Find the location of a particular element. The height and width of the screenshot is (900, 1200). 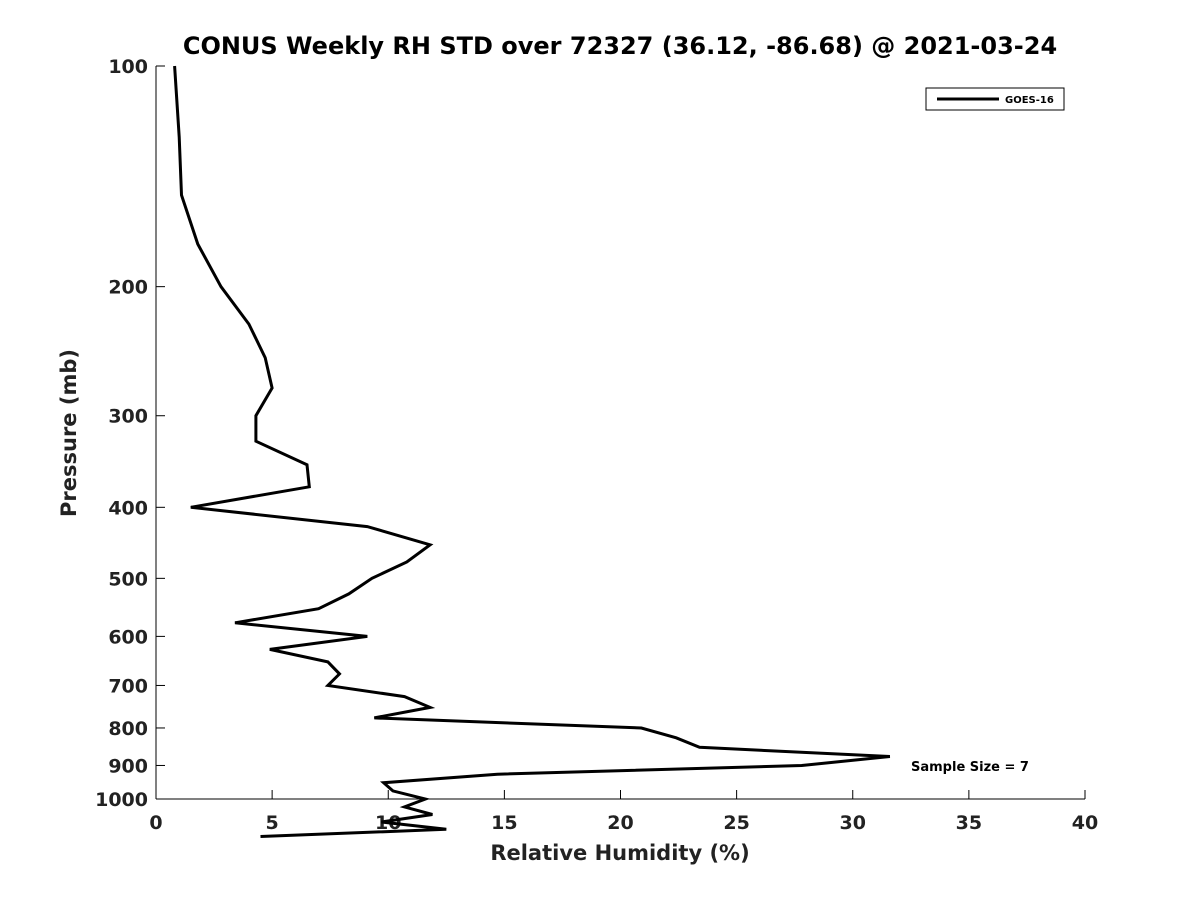

x-axis-ticks: 0 5 10 15 20 25 30 35 40 is located at coordinates (623, 812).